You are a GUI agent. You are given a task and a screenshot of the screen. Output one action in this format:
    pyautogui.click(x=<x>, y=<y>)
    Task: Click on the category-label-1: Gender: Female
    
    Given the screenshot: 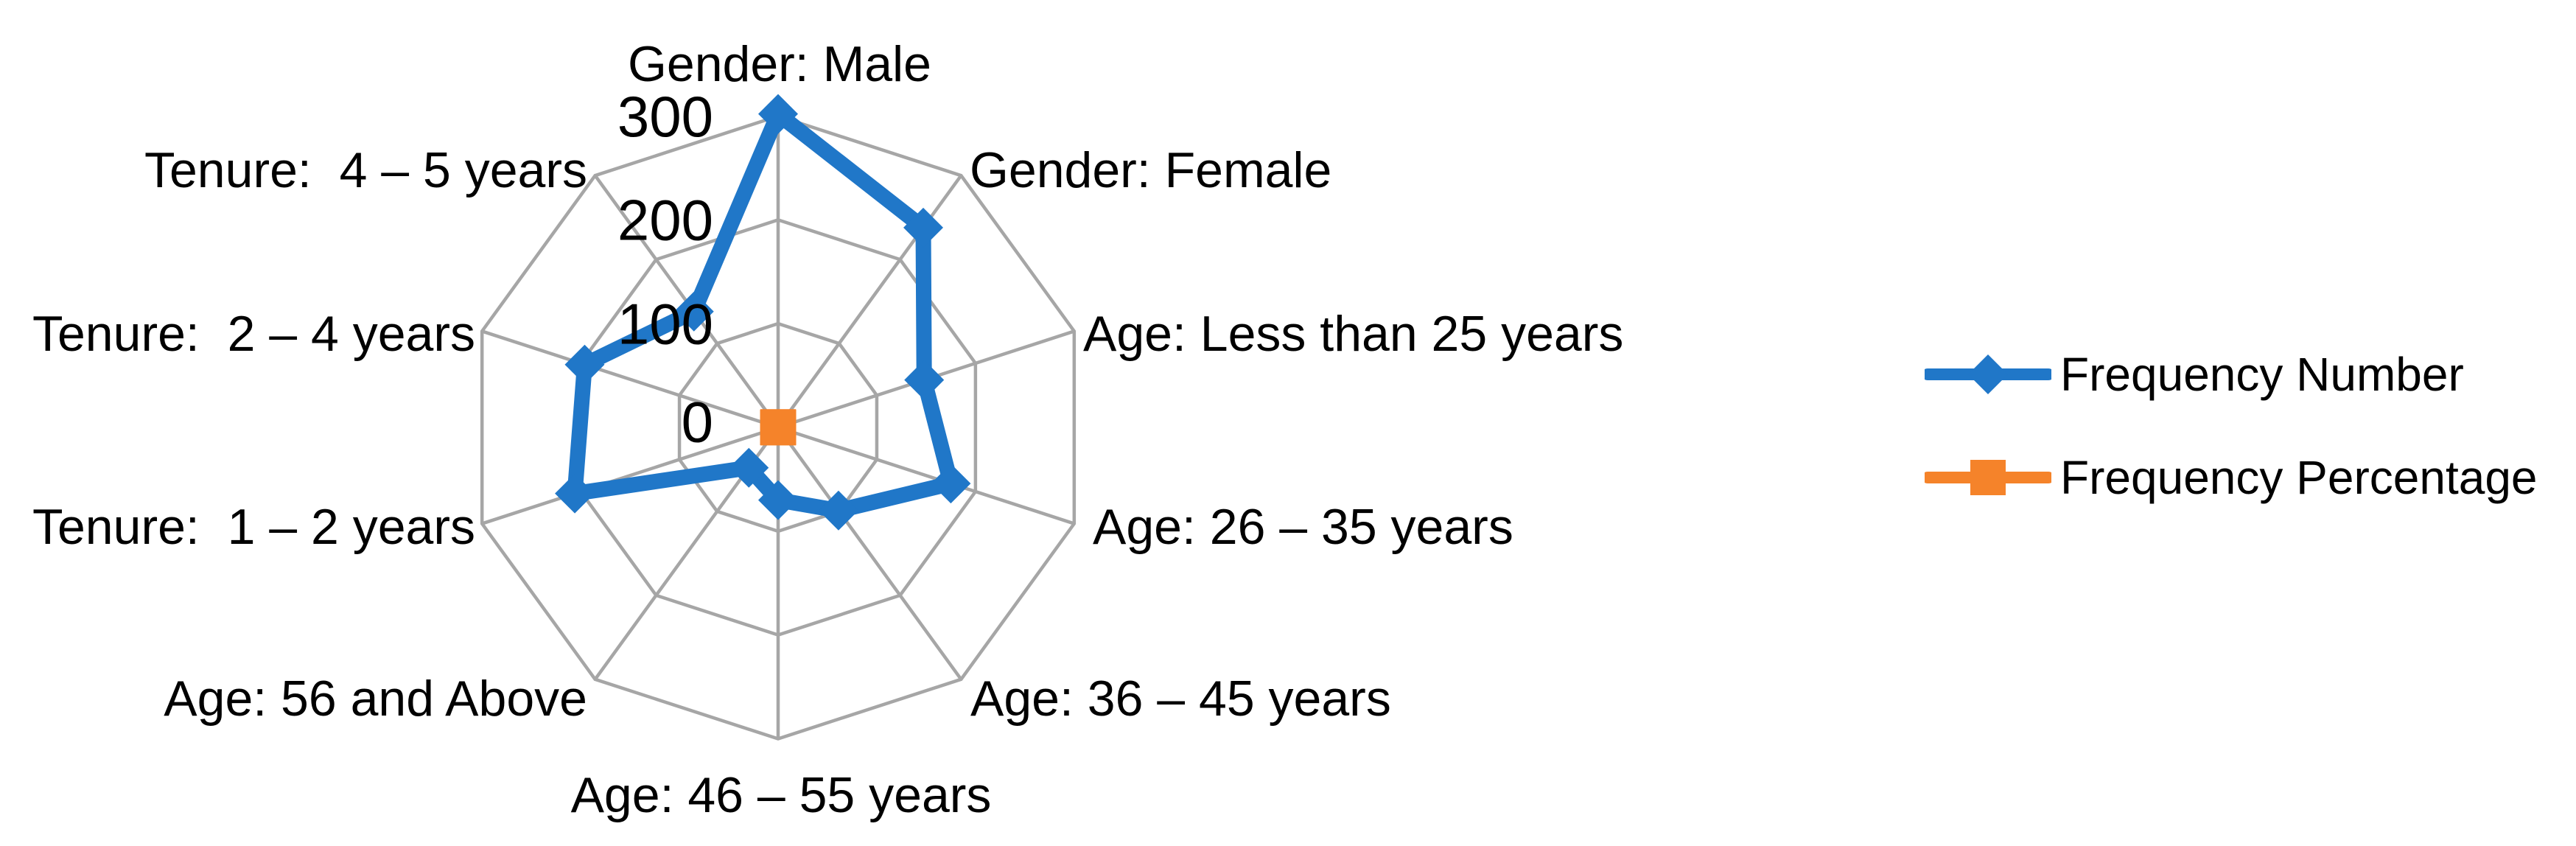 What is the action you would take?
    pyautogui.click(x=1150, y=170)
    